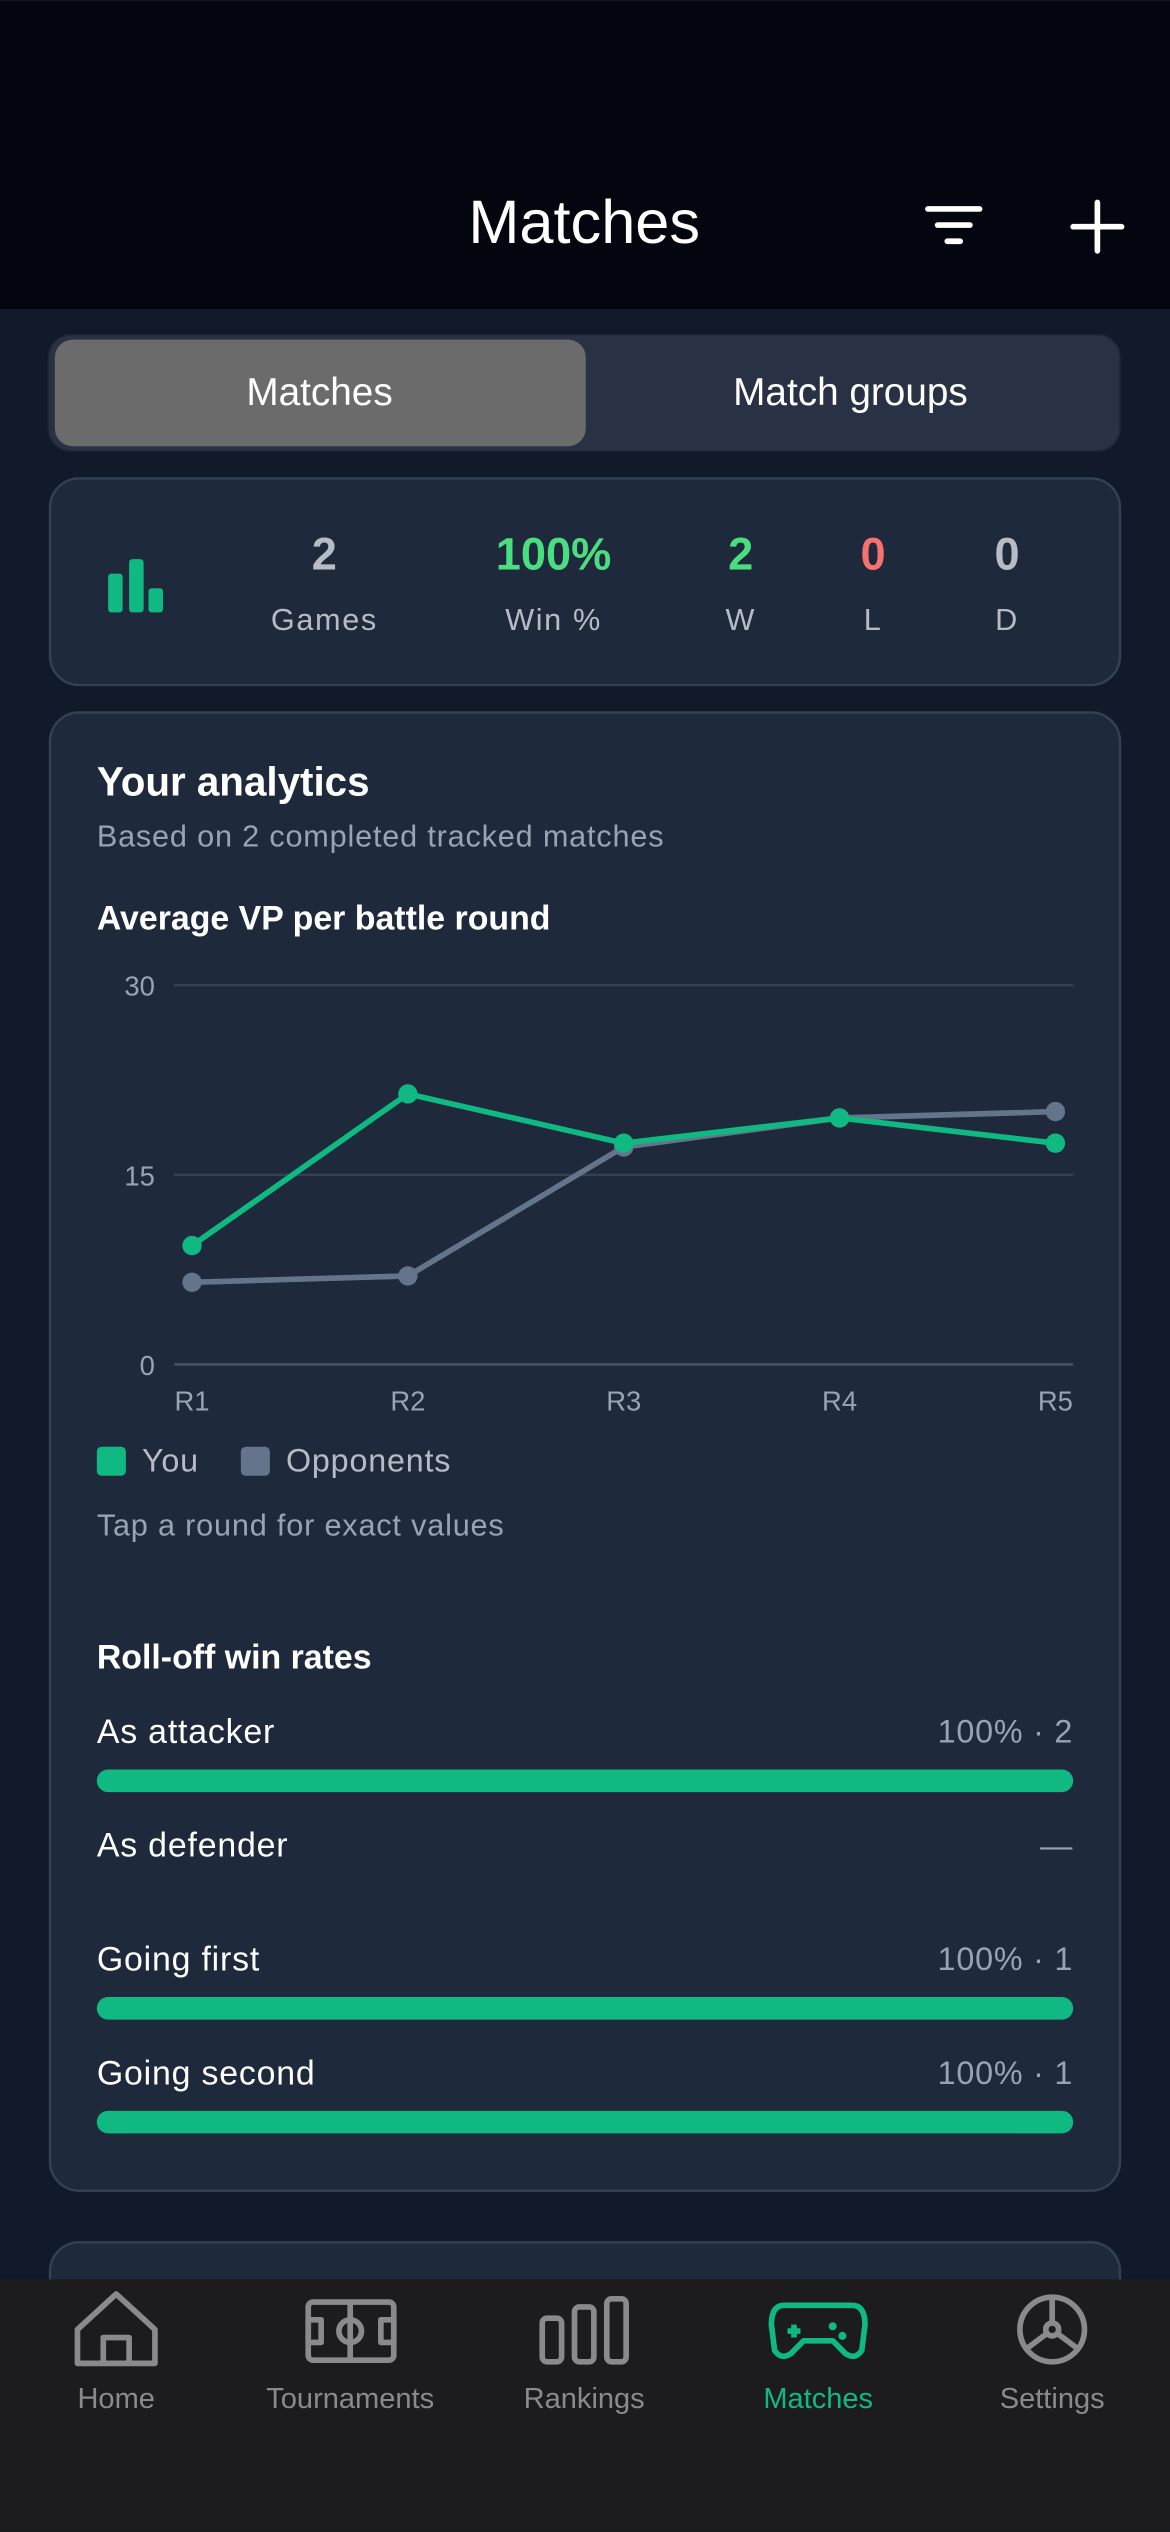 The width and height of the screenshot is (1170, 2532). What do you see at coordinates (170, 1460) in the screenshot?
I see `legend-label: You` at bounding box center [170, 1460].